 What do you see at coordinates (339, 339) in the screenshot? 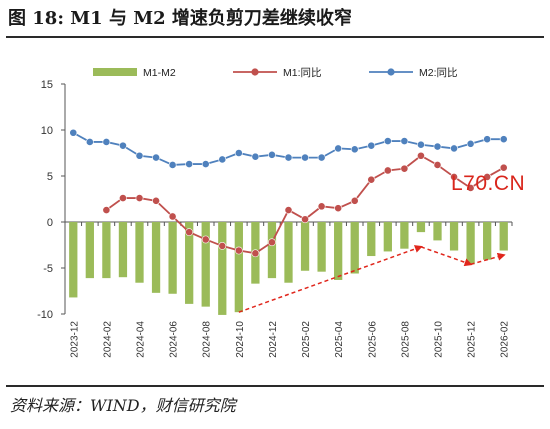
I see `x-tick-label: 2025-04` at bounding box center [339, 339].